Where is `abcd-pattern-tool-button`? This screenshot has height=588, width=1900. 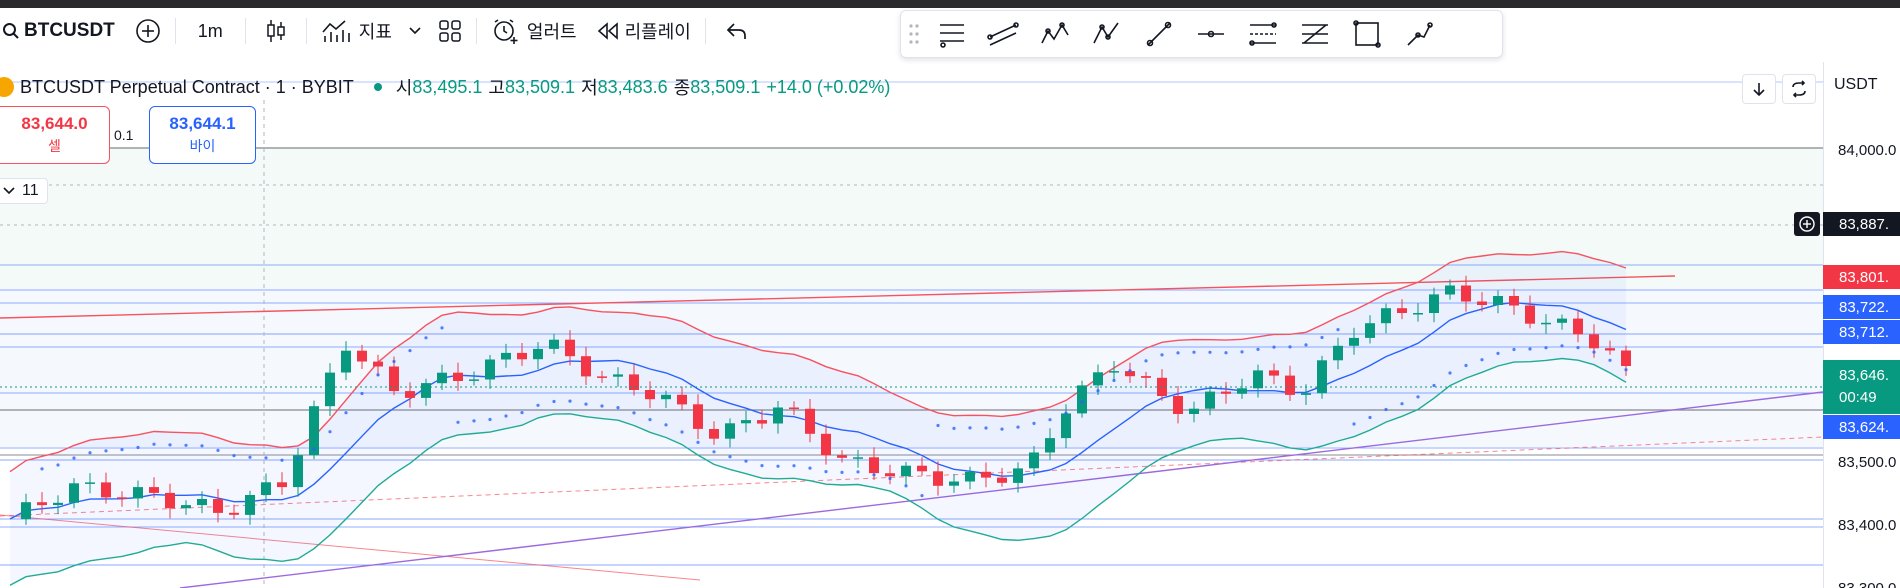 abcd-pattern-tool-button is located at coordinates (1107, 34).